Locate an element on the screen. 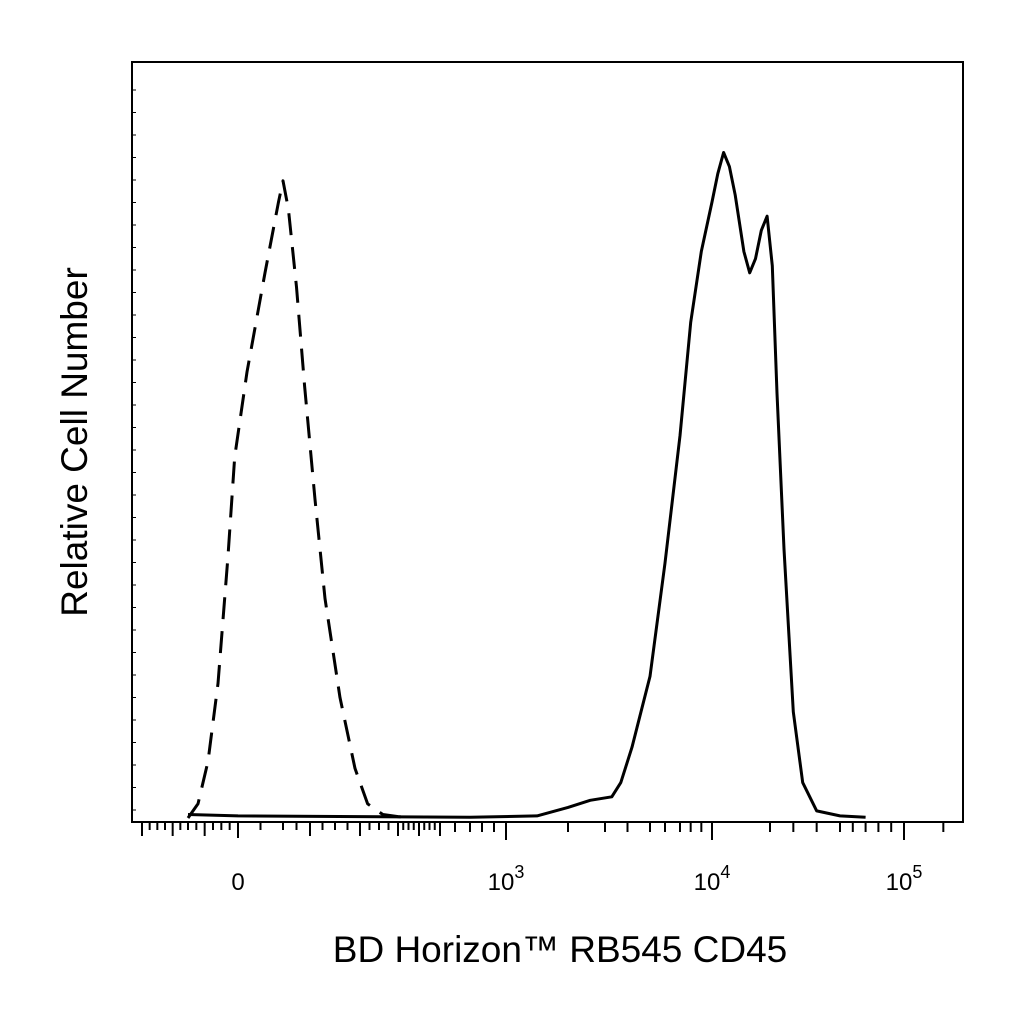 The image size is (1024, 1024). x-axis-tick-labels: 0 10³ 10⁴ 10⁵ is located at coordinates (576, 879).